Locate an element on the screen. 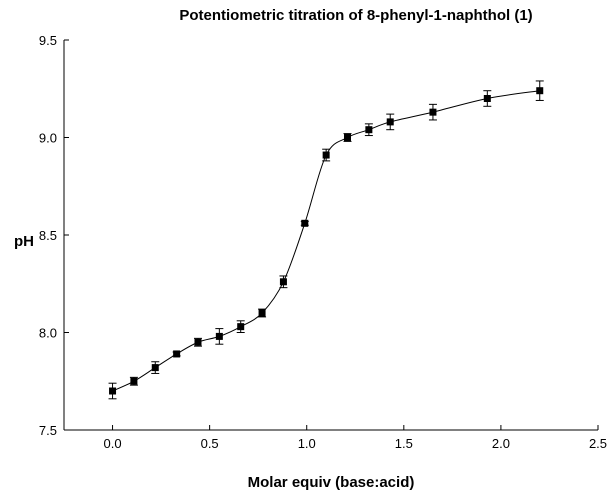 This screenshot has height=504, width=613. y-tick-label: 9.5 is located at coordinates (48, 40).